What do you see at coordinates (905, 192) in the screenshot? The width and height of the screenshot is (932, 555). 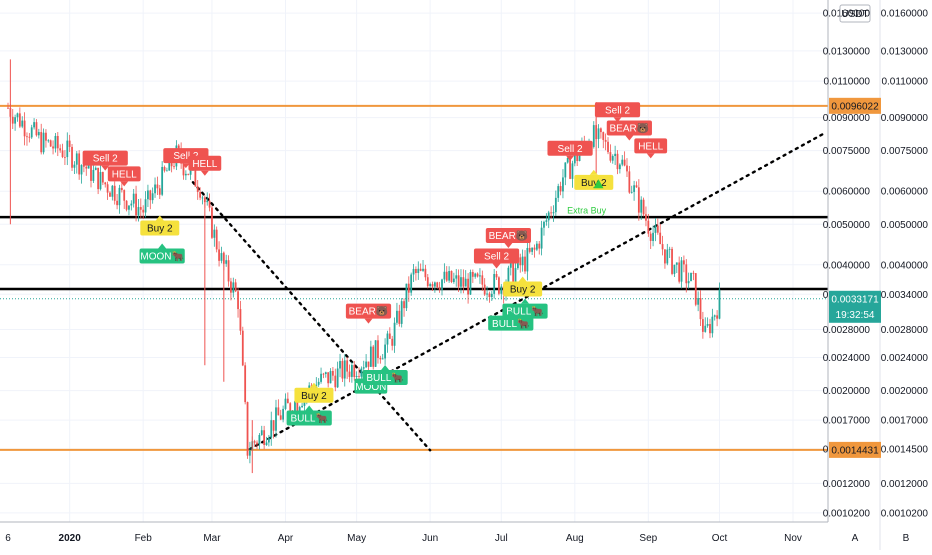 I see `price-tick-label-right: 0.0060000` at bounding box center [905, 192].